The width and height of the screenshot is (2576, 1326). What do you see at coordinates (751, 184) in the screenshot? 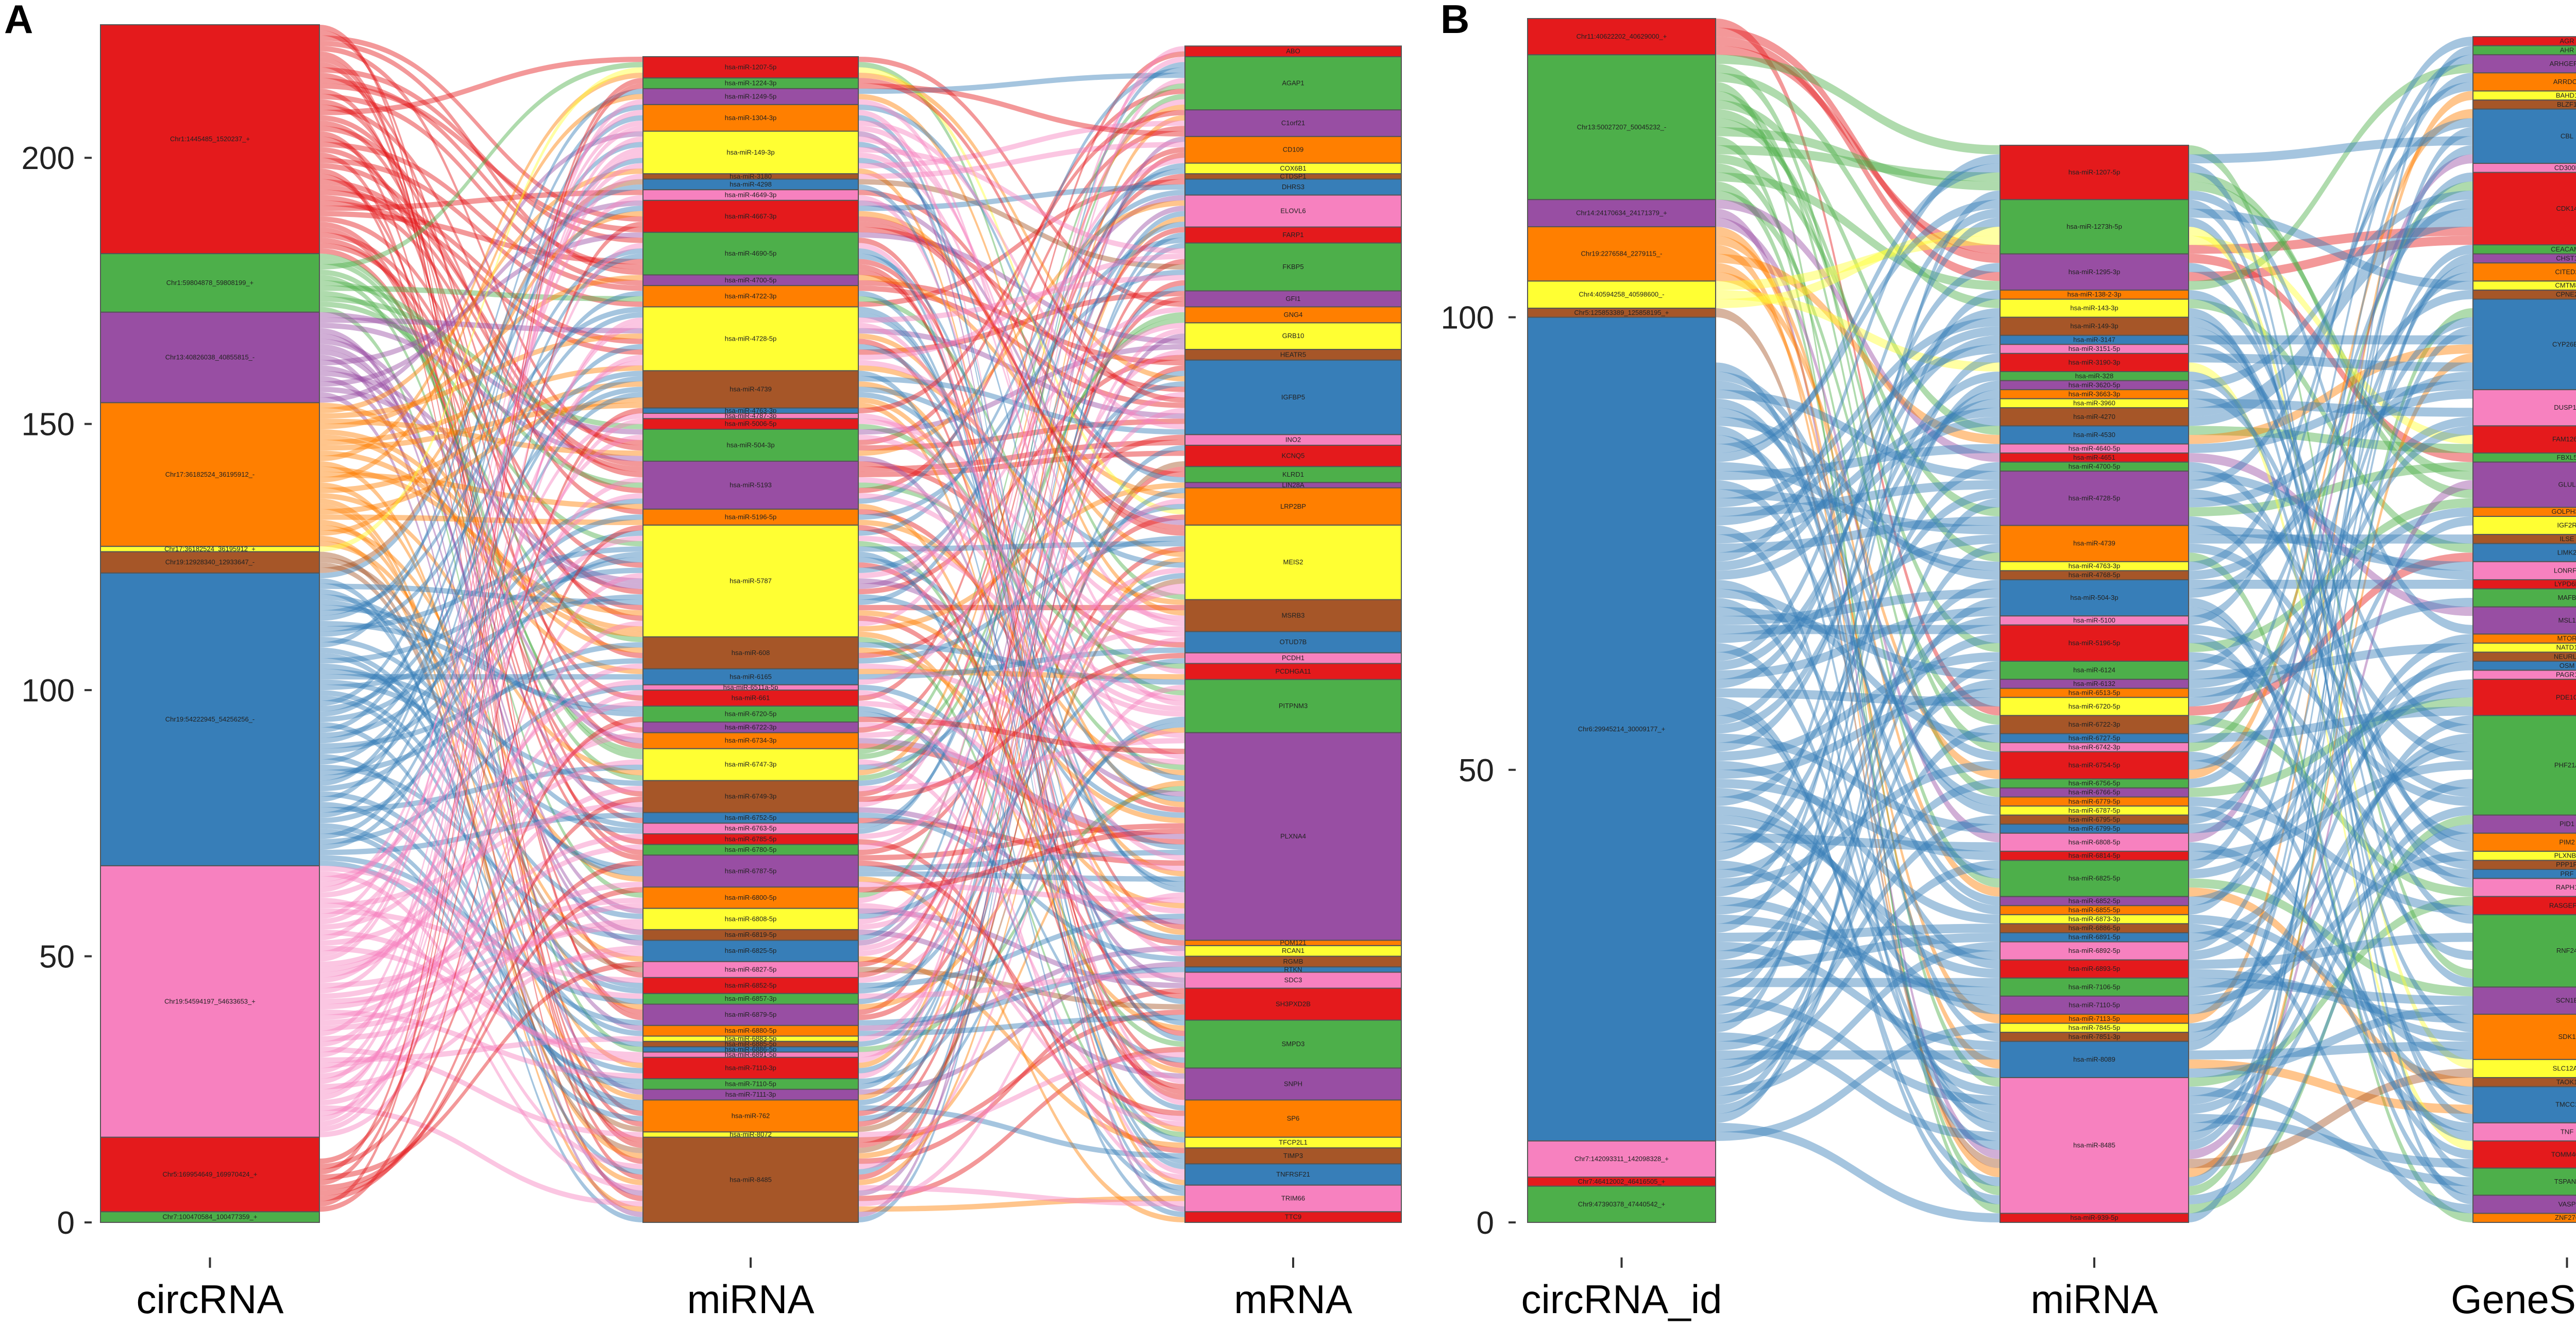
I see `pa-stratum-label: hsa-miR-4298` at bounding box center [751, 184].